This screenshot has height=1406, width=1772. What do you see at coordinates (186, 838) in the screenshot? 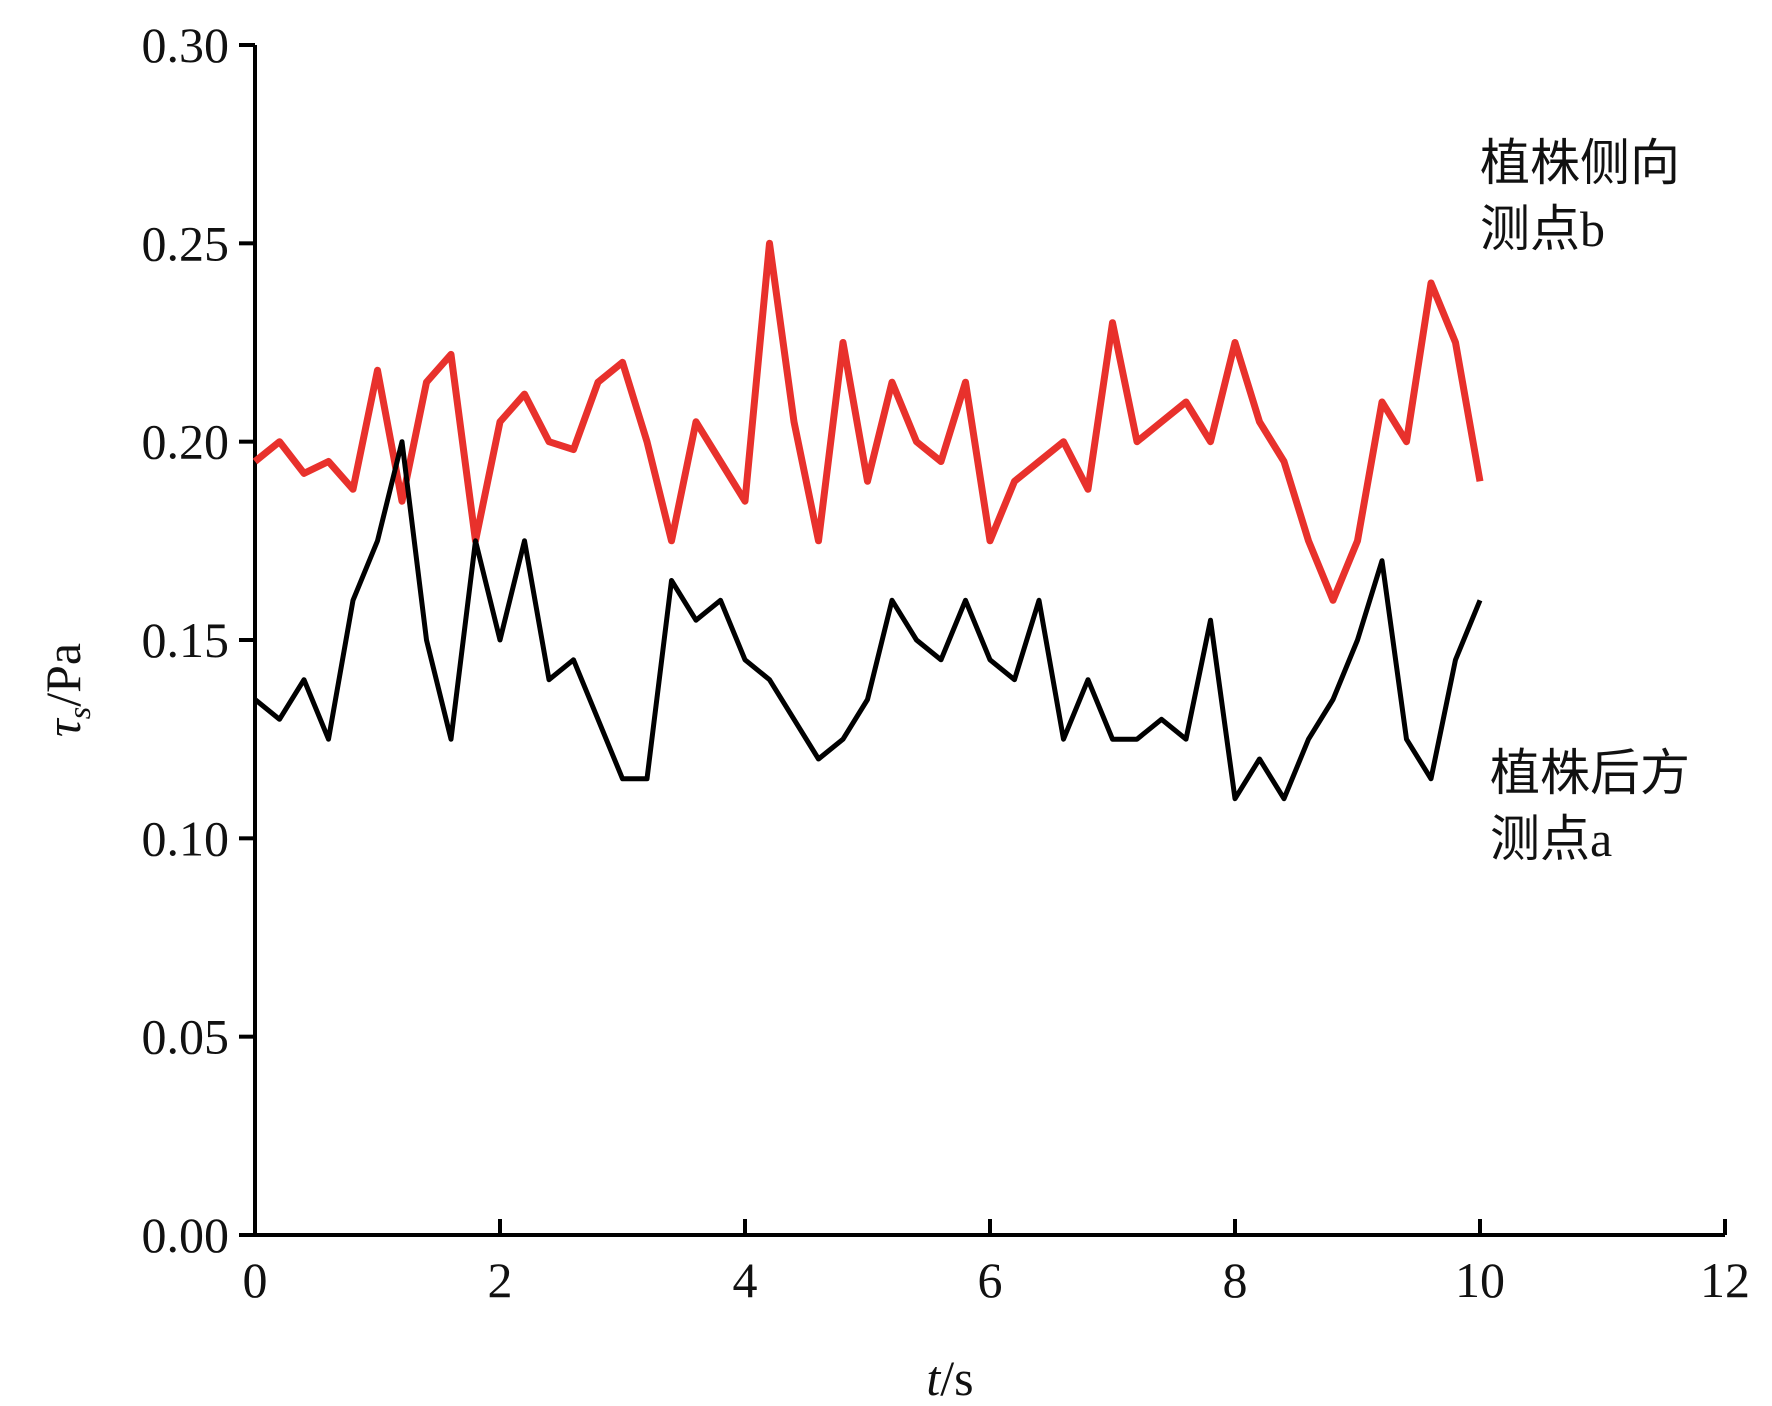
I see `y-tick-label: 0.10` at bounding box center [186, 838].